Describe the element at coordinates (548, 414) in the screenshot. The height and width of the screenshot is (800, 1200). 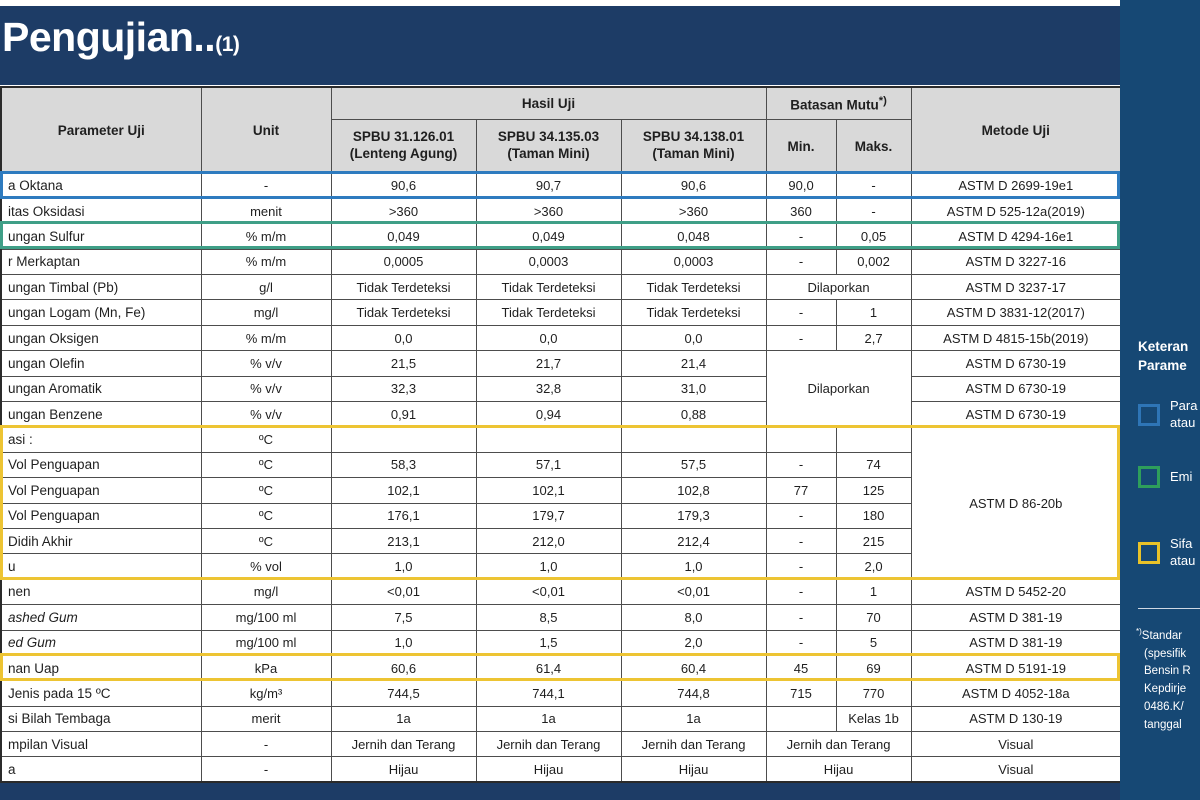
I see `value-cell: 0,94` at that location.